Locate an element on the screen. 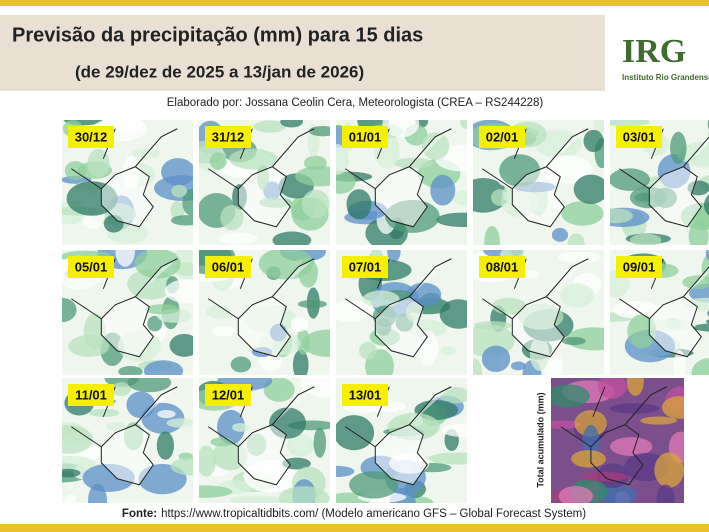 This screenshot has height=532, width=709. map-panel is located at coordinates (617, 440).